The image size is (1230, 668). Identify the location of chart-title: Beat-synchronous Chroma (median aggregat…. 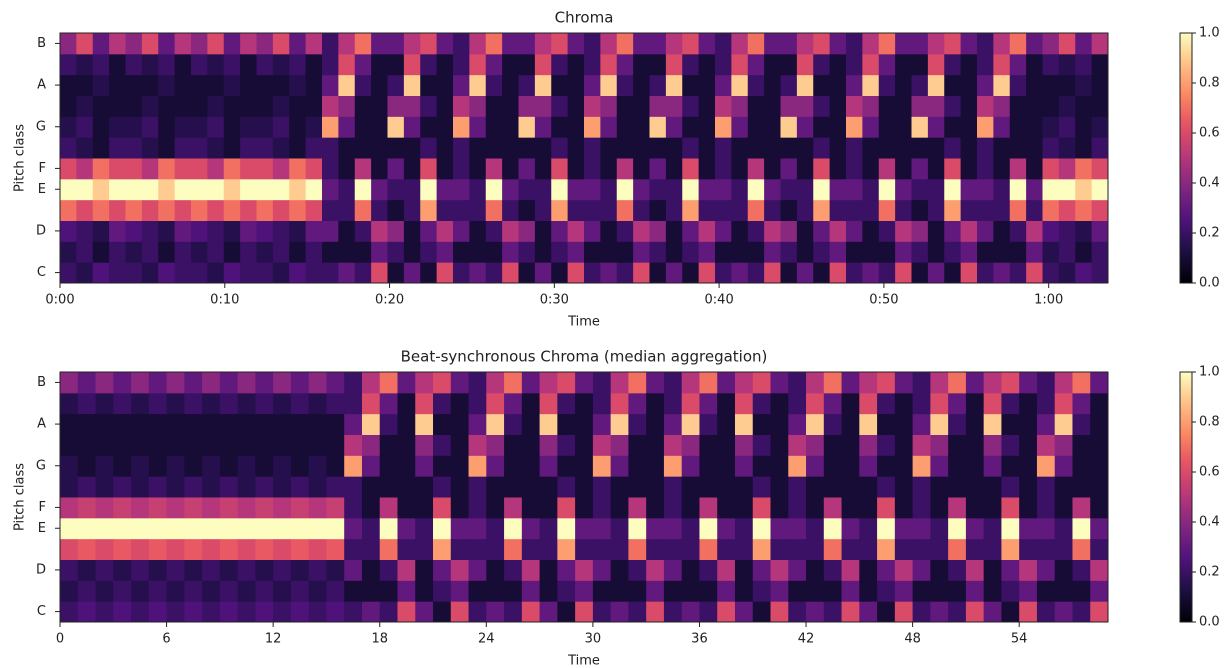
(584, 357).